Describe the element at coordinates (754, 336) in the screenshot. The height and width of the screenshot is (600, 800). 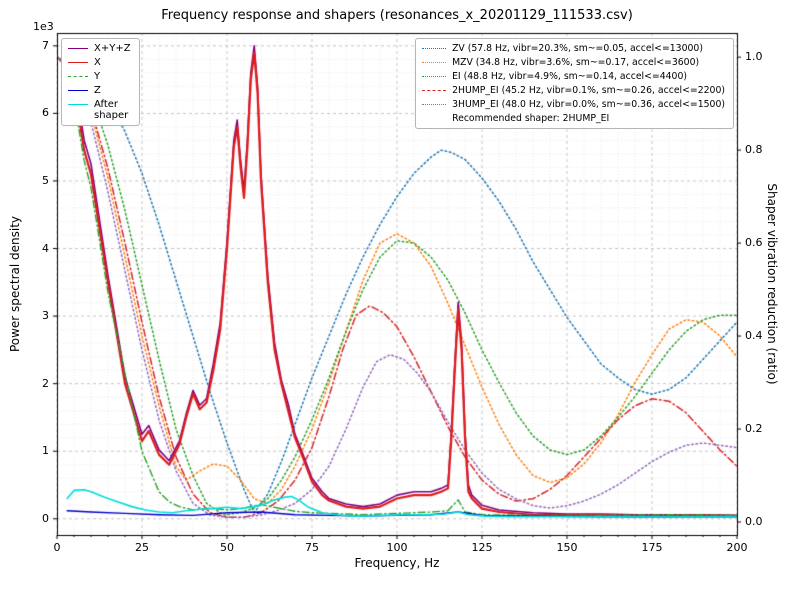
I see `y-right-tick-label: 0.4` at that location.